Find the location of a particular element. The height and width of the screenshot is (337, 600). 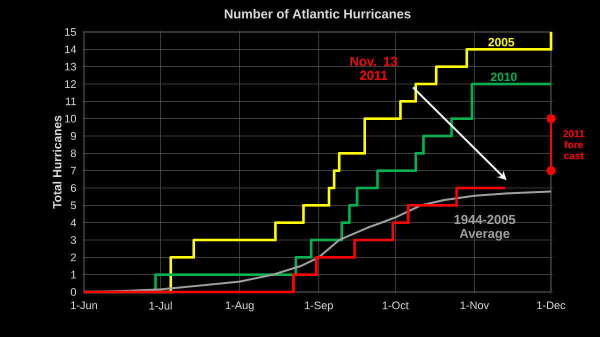

y-tick-label: 1 is located at coordinates (73, 274).